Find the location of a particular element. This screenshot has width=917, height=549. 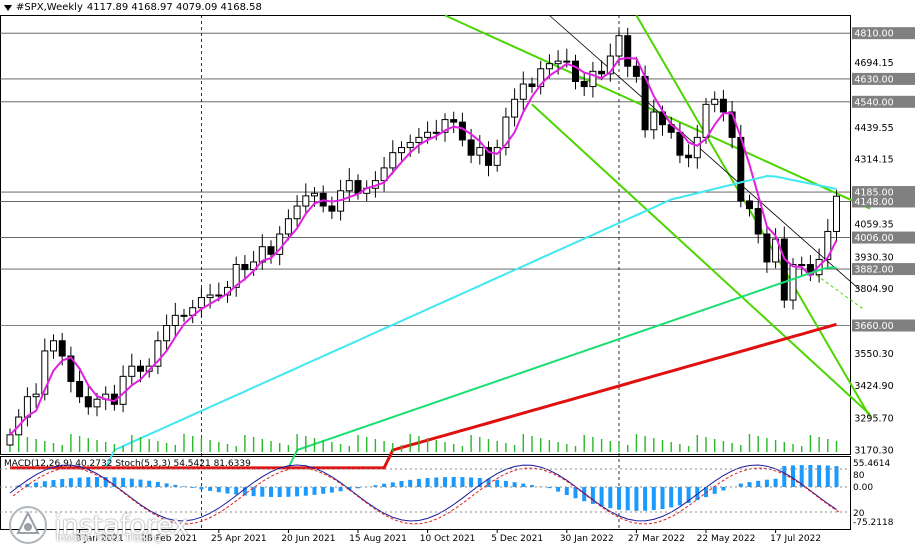

logo-tagline: Instant Forex Trading is located at coordinates (109, 538).